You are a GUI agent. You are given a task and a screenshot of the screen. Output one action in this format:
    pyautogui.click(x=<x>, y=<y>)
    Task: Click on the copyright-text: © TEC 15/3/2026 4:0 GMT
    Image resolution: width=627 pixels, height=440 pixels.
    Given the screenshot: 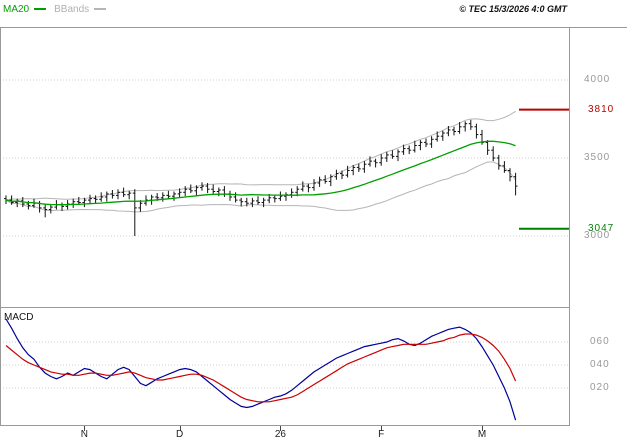 What is the action you would take?
    pyautogui.click(x=513, y=9)
    